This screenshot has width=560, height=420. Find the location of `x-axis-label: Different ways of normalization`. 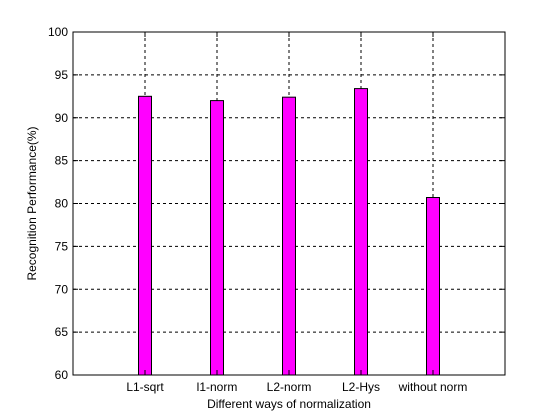

x-axis-label: Different ways of normalization is located at coordinates (289, 404).